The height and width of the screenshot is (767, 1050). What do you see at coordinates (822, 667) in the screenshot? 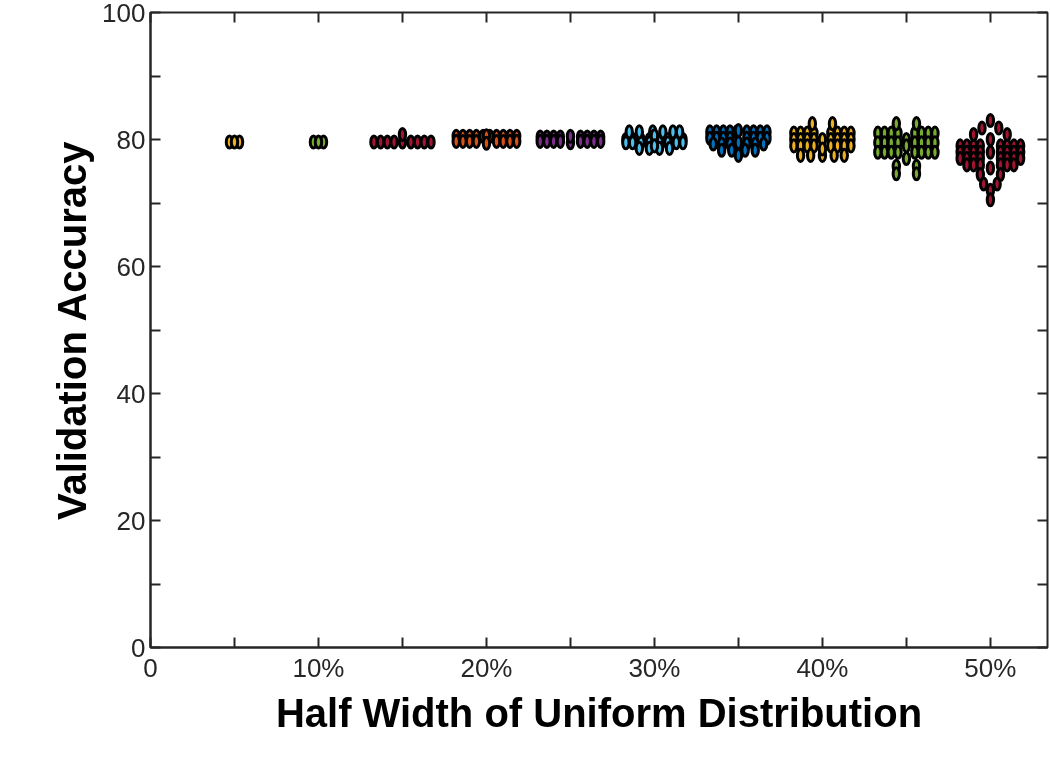
I see `x-tick-label: 40%` at bounding box center [822, 667].